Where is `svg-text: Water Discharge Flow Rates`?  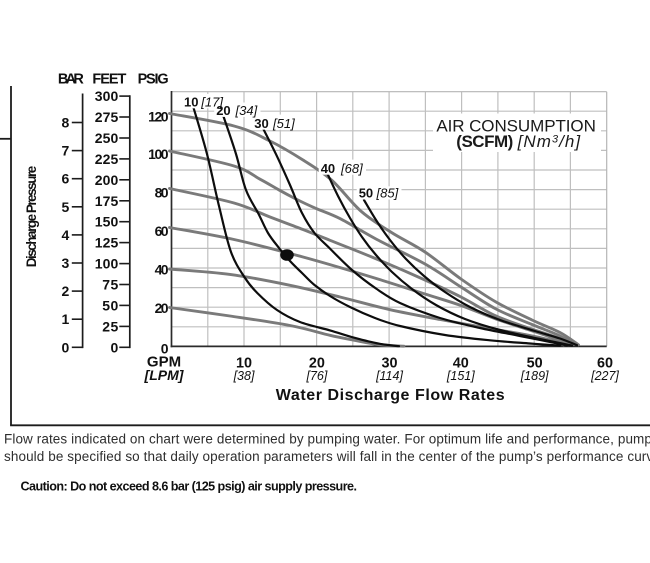 svg-text: Water Discharge Flow Rates is located at coordinates (390, 395).